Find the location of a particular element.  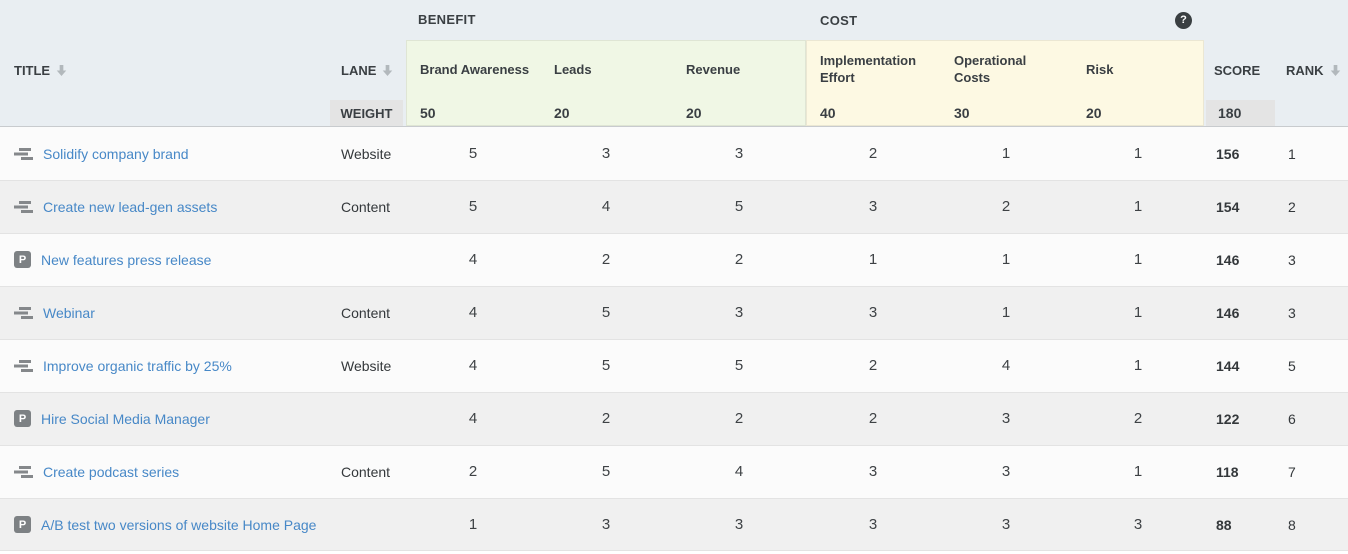

column-header-risk: Risk is located at coordinates (1100, 69).